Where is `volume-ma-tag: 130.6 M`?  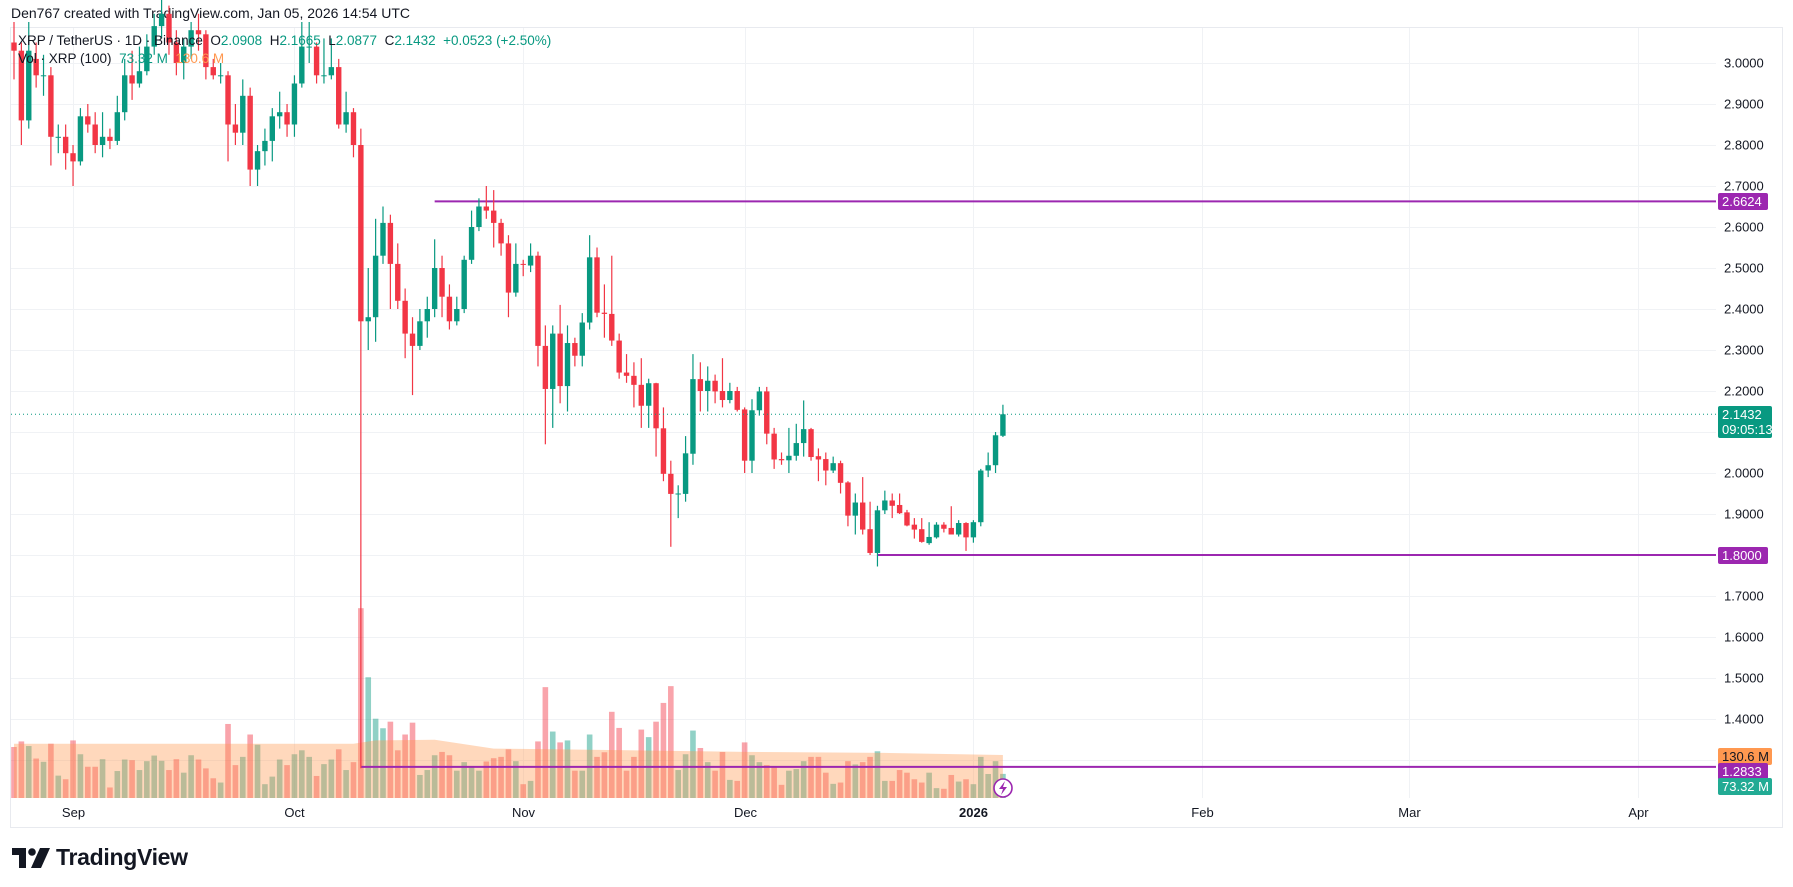
volume-ma-tag: 130.6 M is located at coordinates (1745, 756).